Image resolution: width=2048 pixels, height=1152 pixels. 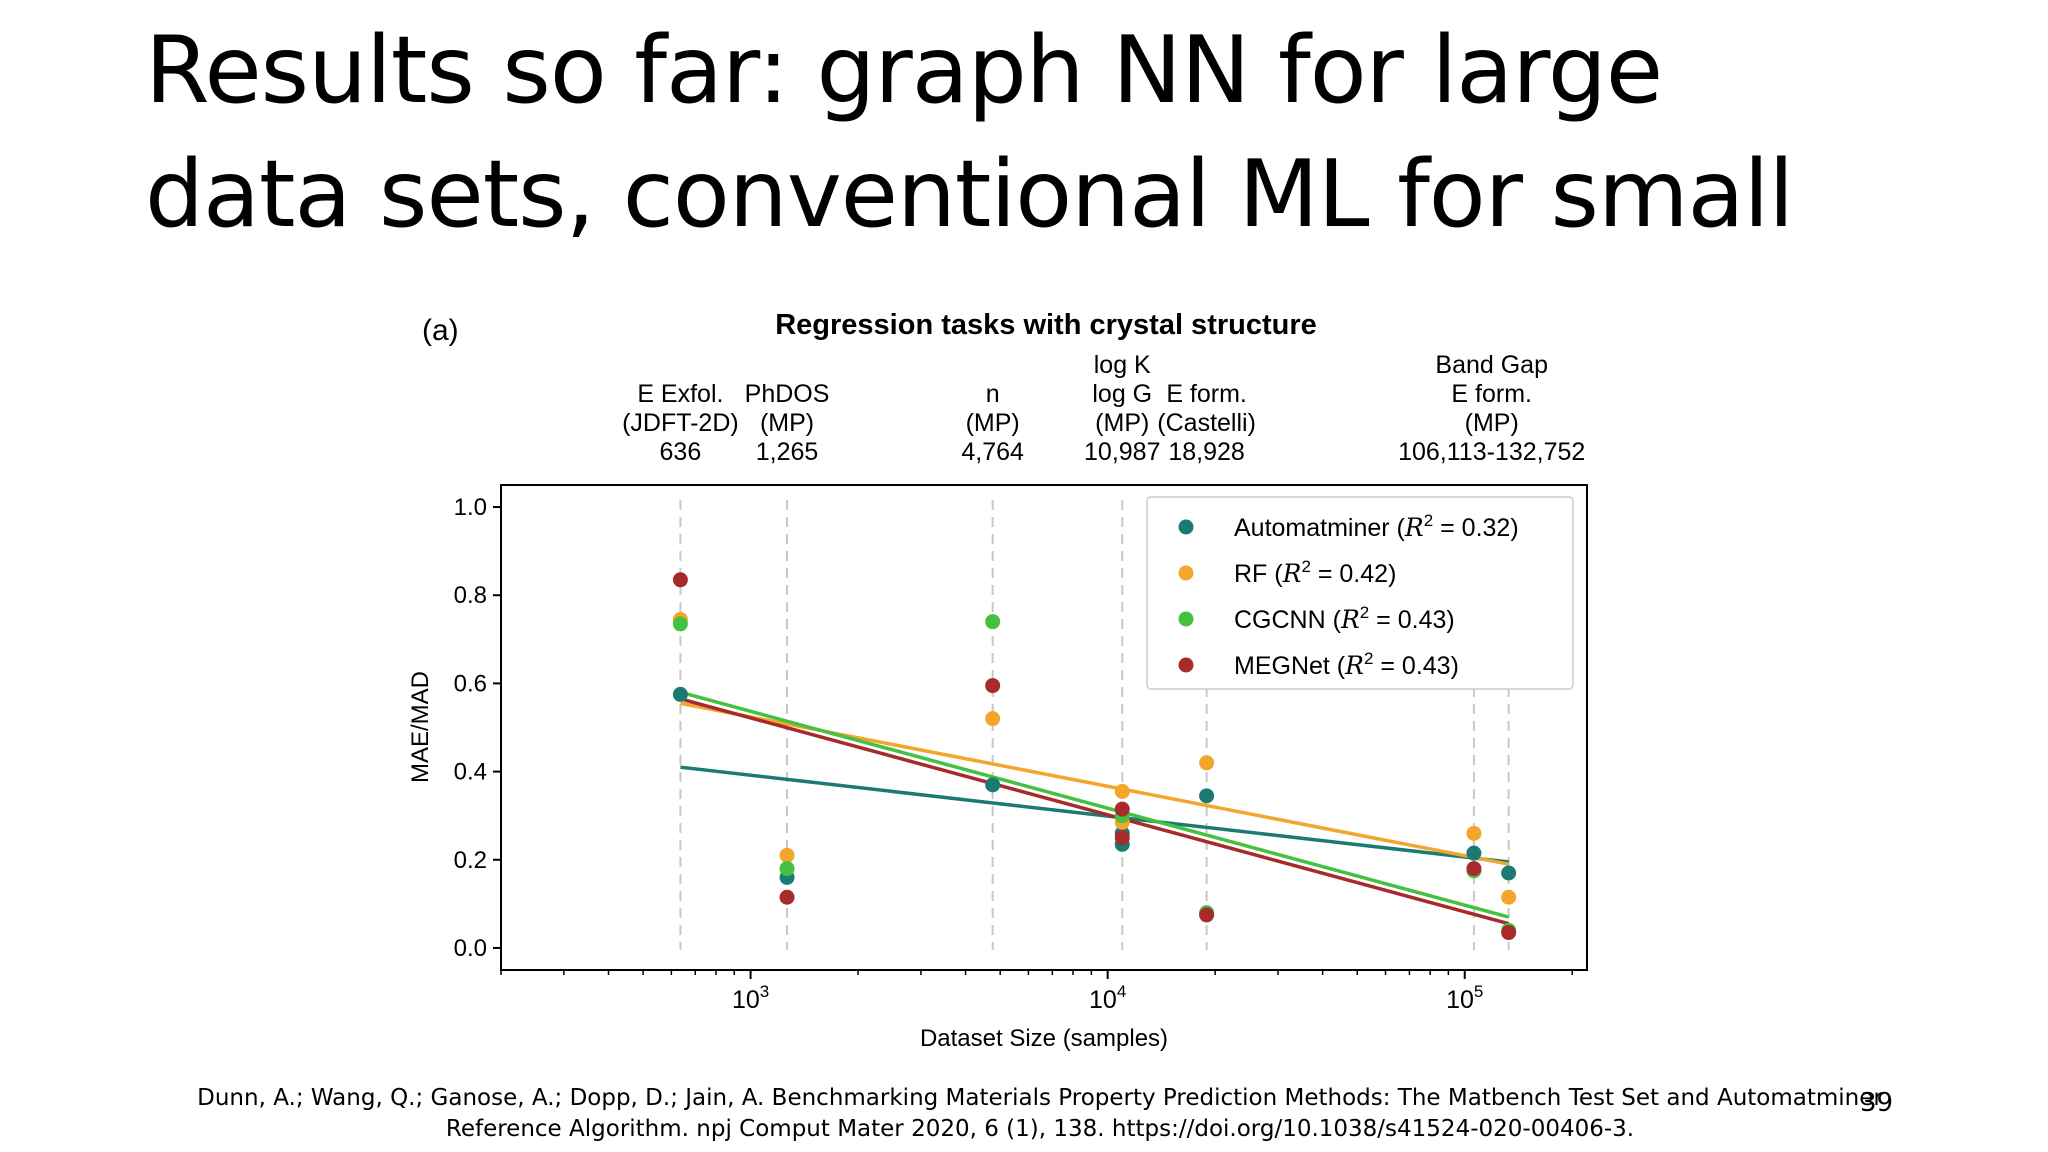 What do you see at coordinates (681, 452) in the screenshot?
I see `dataset-label: 636` at bounding box center [681, 452].